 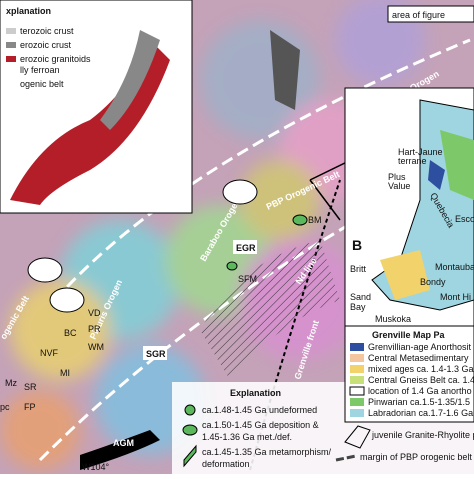 What do you see at coordinates (96, 467) in the screenshot?
I see `map-label: W104°` at bounding box center [96, 467].